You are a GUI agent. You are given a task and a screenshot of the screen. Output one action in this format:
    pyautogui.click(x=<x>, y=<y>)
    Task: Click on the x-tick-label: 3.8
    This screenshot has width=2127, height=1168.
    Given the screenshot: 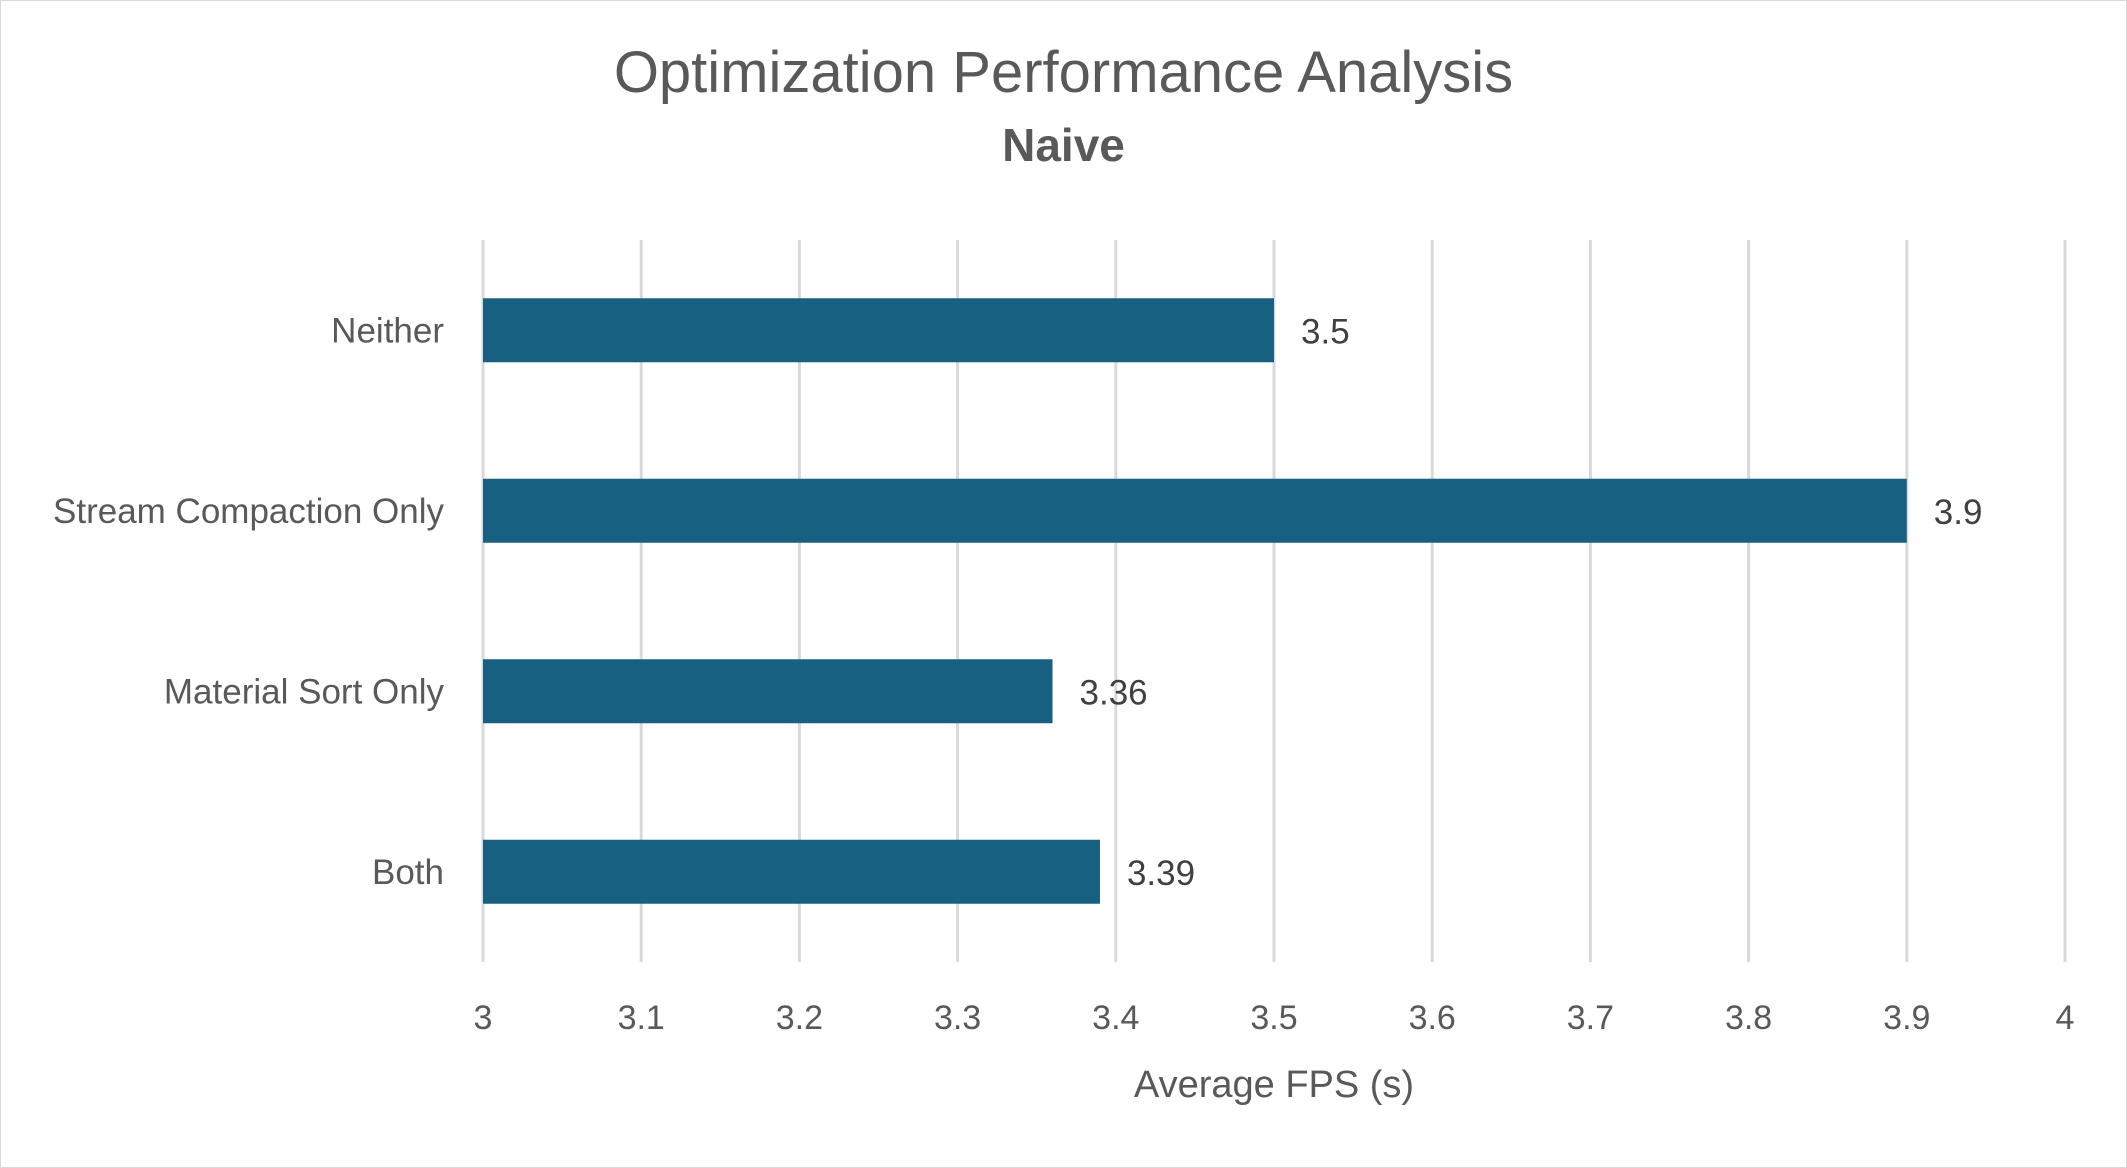 What is the action you would take?
    pyautogui.click(x=1748, y=1018)
    